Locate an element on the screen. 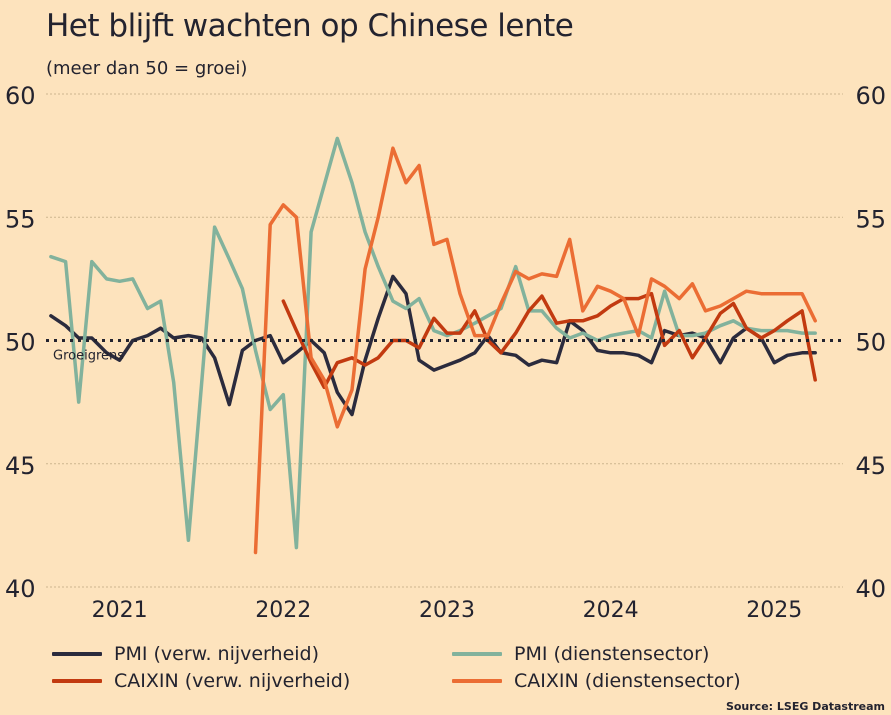  y-tick-label-right: 55 is located at coordinates (870, 219).